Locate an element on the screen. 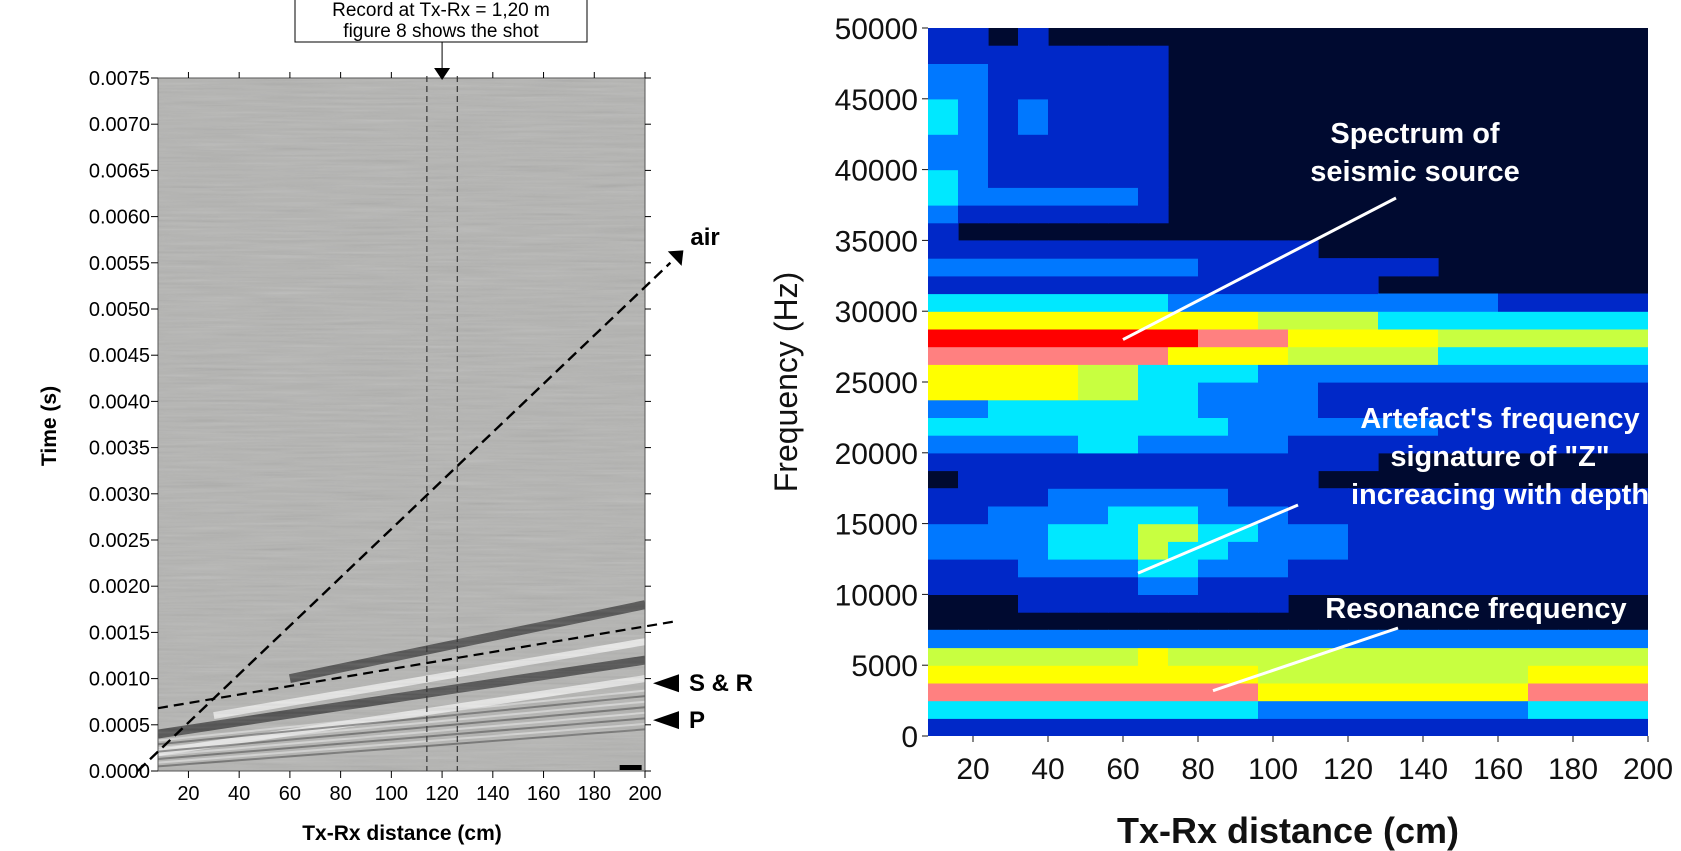 This screenshot has width=1681, height=851. spectrum-y-tick-label-0: 0 is located at coordinates (909, 737).